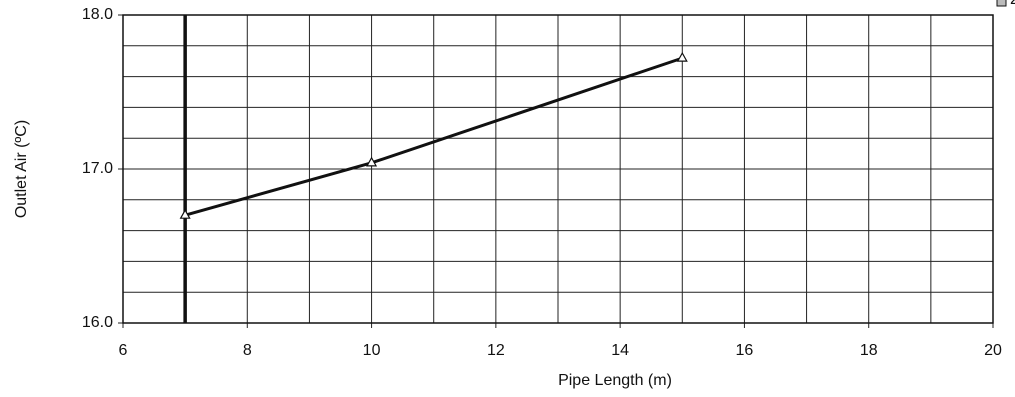 This screenshot has width=1015, height=397. Describe the element at coordinates (1012, 4) in the screenshot. I see `legend-label: 240V` at that location.